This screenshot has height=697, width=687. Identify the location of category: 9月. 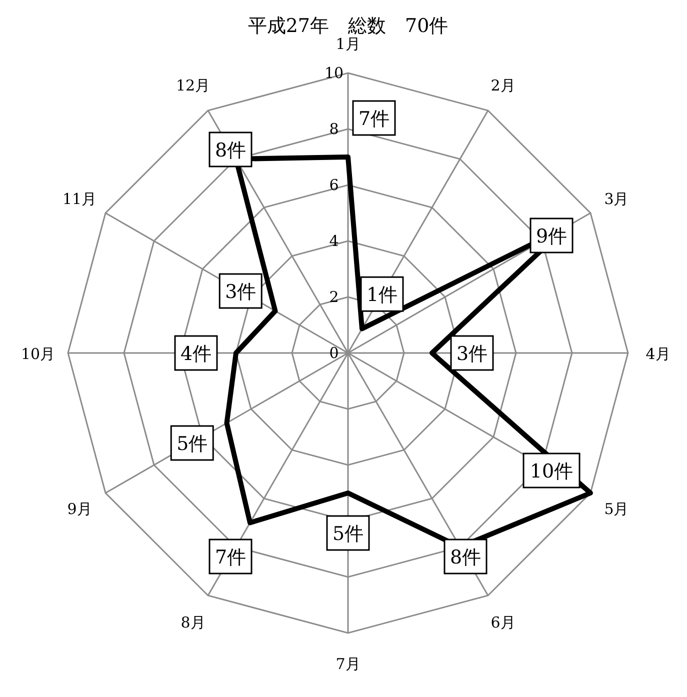
(79, 509).